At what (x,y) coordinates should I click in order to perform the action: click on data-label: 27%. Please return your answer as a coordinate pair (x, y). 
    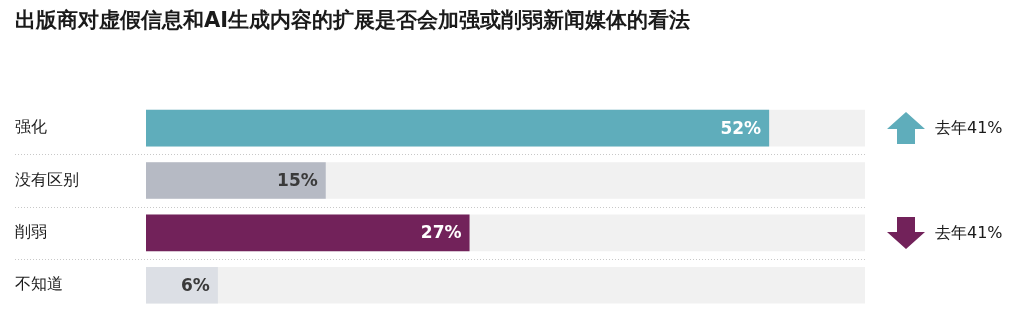
    Looking at the image, I should click on (441, 232).